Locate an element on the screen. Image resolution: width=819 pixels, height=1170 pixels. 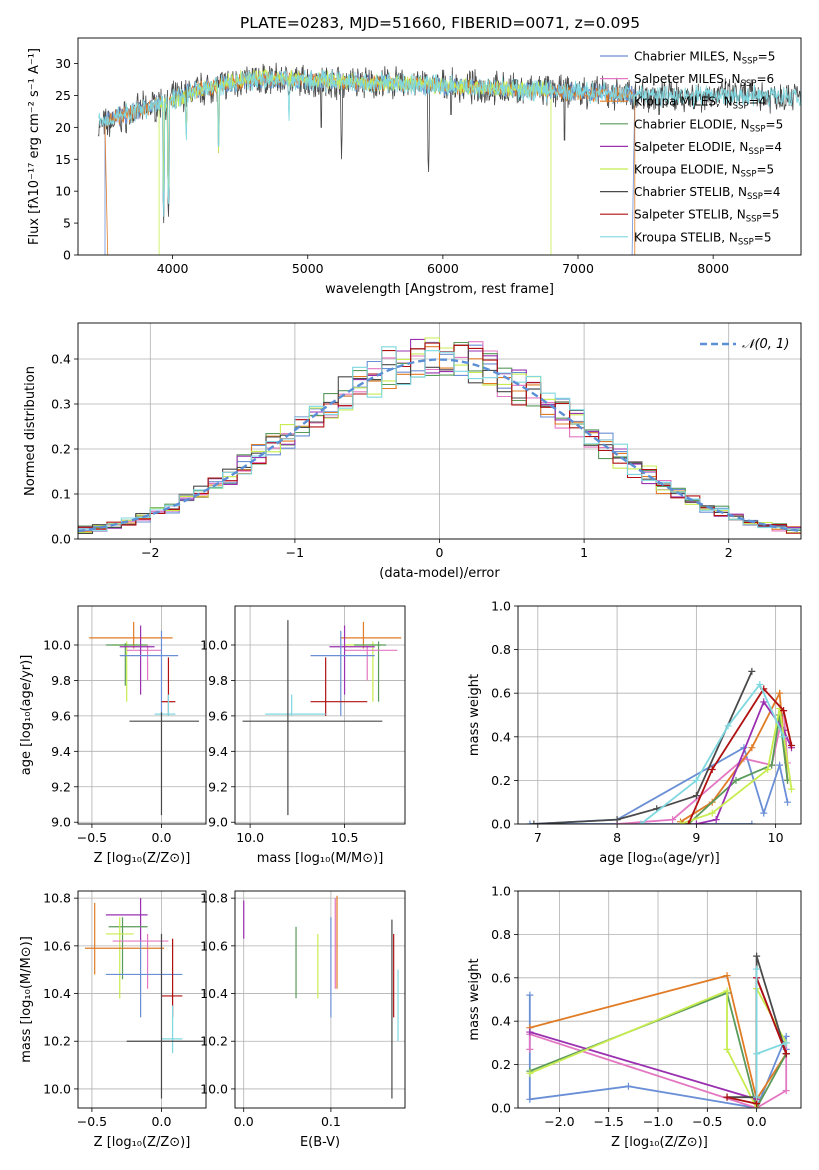
y-tick-label: 0.1 is located at coordinates (61, 494).